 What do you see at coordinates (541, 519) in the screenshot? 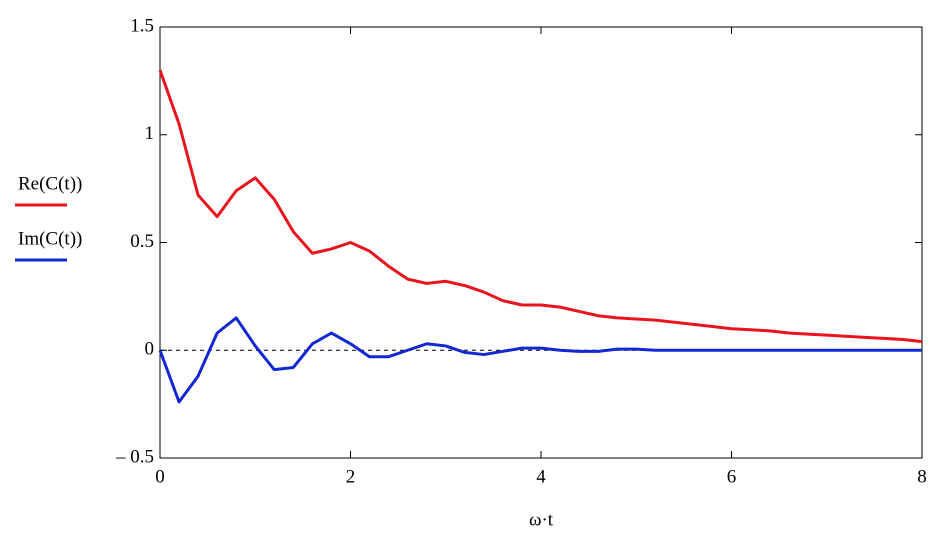
I see `x-axis-label: ω·t` at bounding box center [541, 519].